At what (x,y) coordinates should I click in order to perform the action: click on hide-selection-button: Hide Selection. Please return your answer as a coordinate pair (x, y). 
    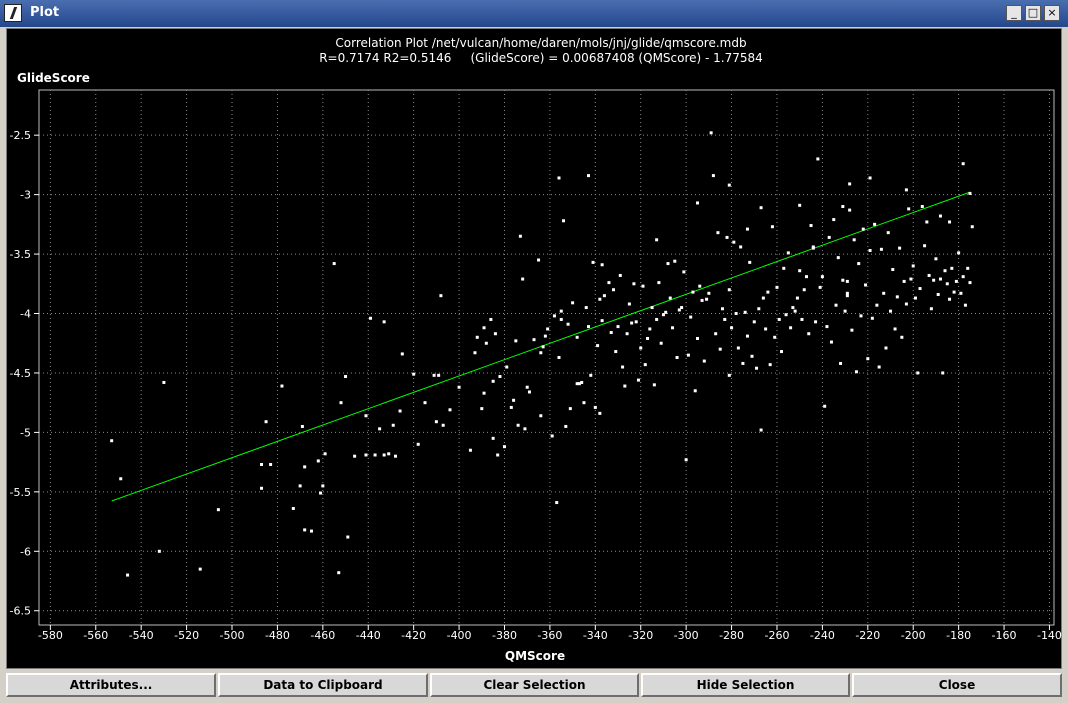
    Looking at the image, I should click on (745, 685).